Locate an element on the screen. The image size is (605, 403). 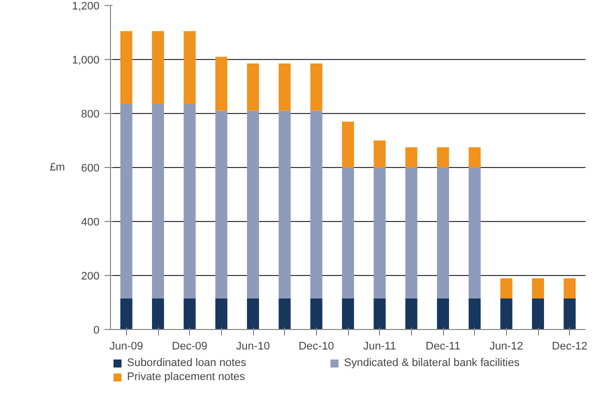
y-tick-label: 600 is located at coordinates (90, 168).